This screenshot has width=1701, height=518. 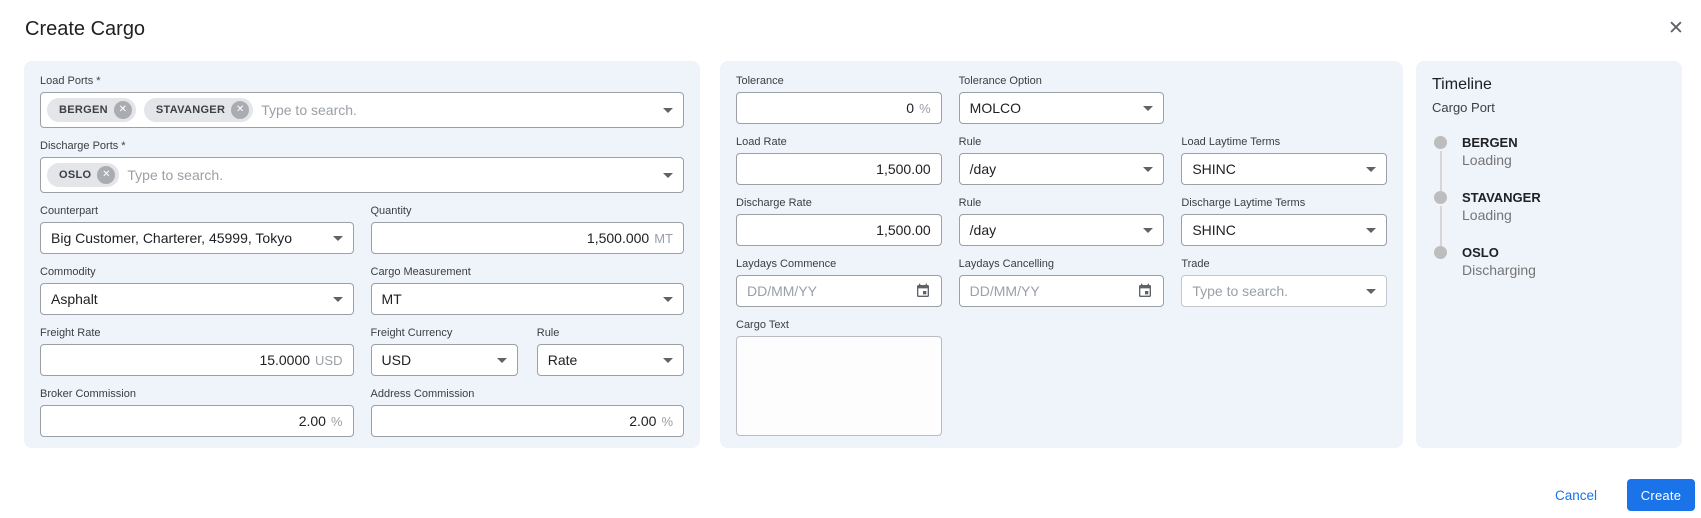 What do you see at coordinates (1501, 197) in the screenshot?
I see `timeline-port: STAVANGER` at bounding box center [1501, 197].